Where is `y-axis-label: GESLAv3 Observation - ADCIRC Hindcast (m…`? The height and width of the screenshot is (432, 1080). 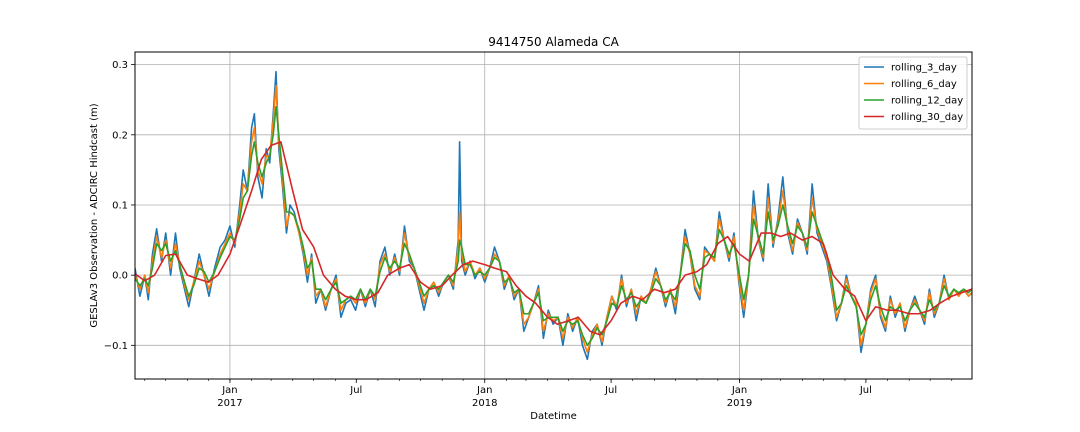 y-axis-label: GESLAv3 Observation - ADCIRC Hindcast (m… is located at coordinates (94, 215).